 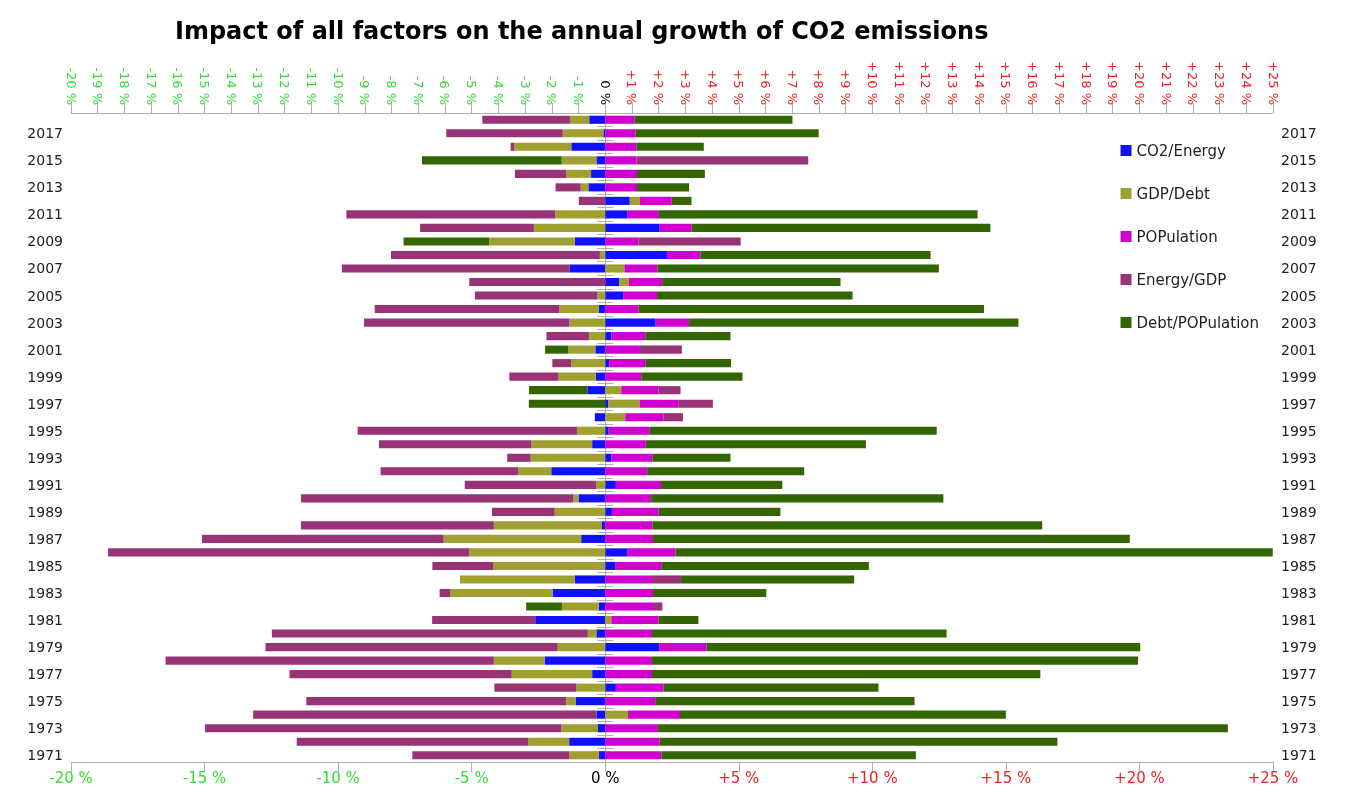 I want to click on y-tick-label: 1997, so click(x=1299, y=403).